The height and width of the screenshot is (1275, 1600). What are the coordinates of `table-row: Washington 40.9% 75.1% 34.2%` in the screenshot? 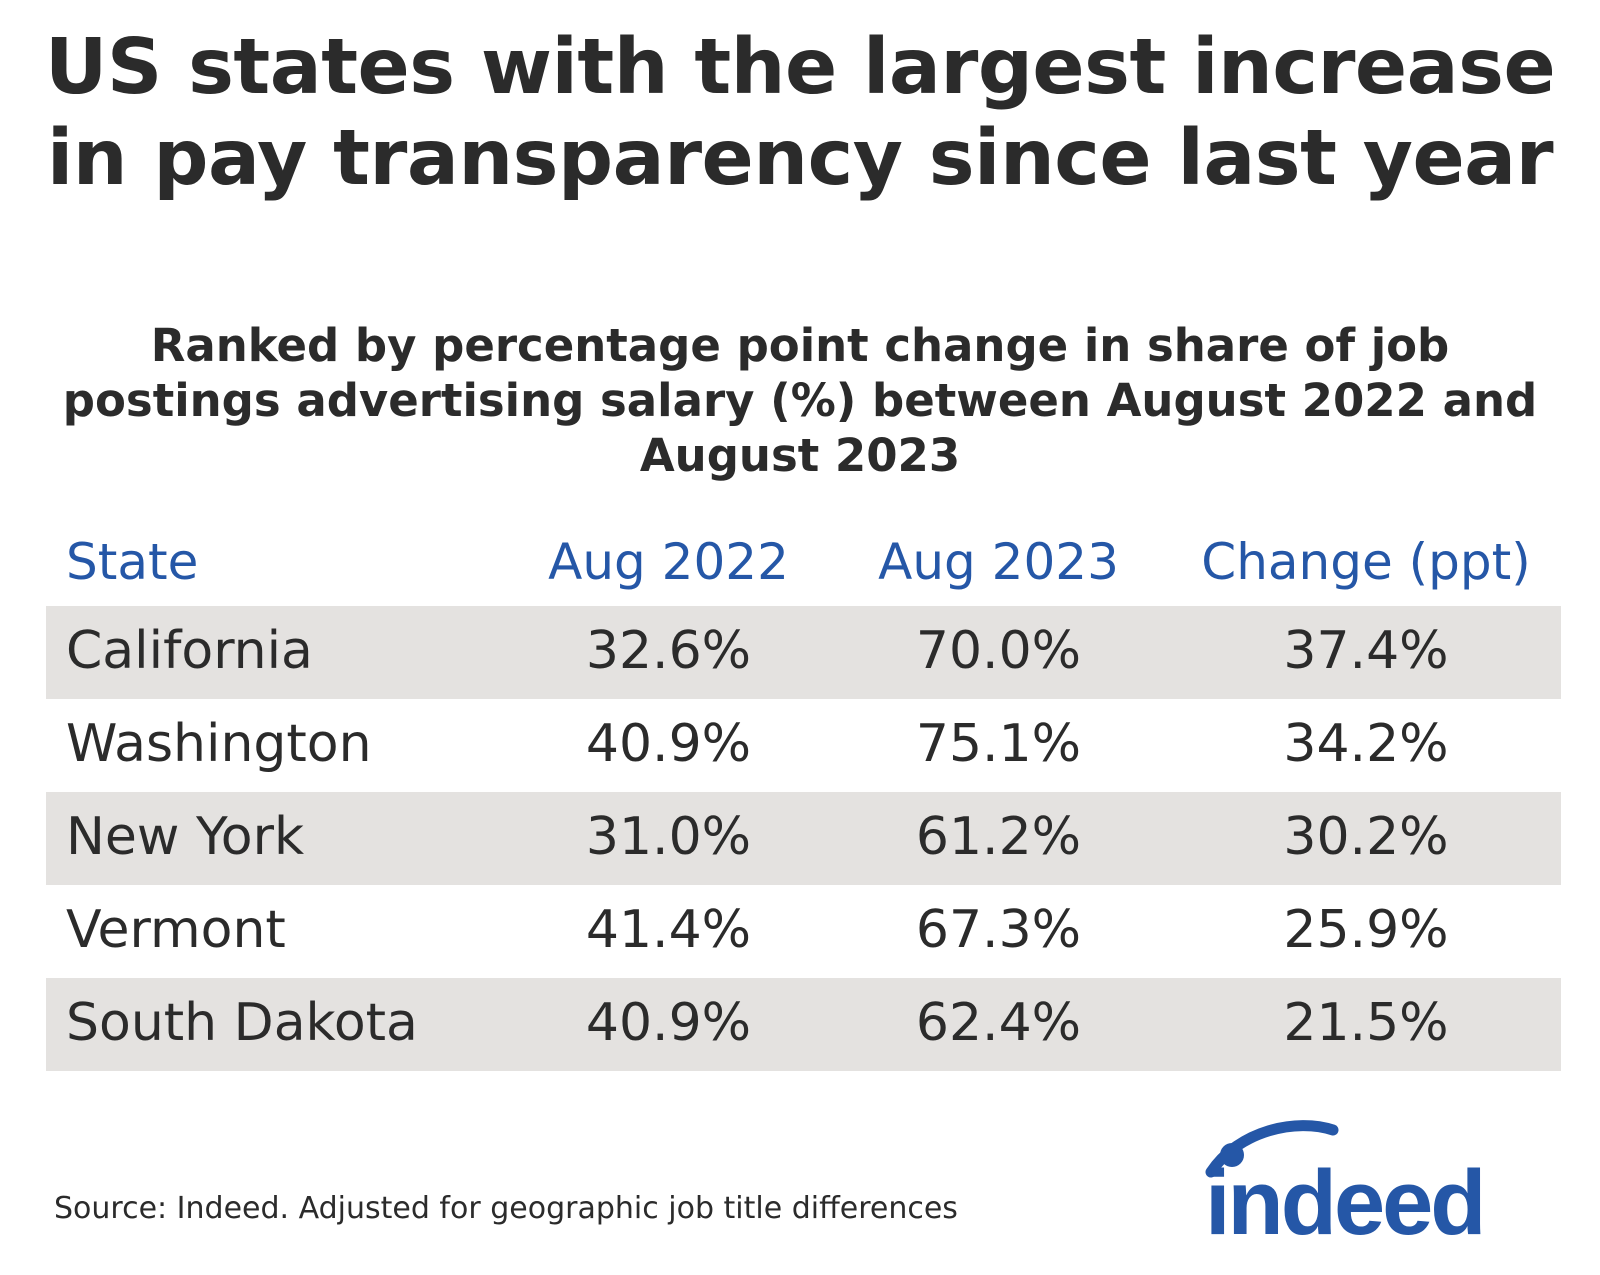 It's located at (803, 745).